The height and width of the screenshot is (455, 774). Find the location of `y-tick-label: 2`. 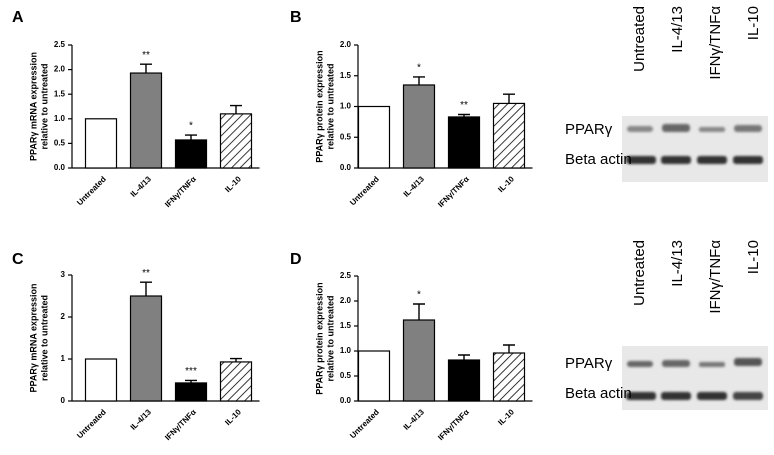

y-tick-label: 2 is located at coordinates (63, 316).